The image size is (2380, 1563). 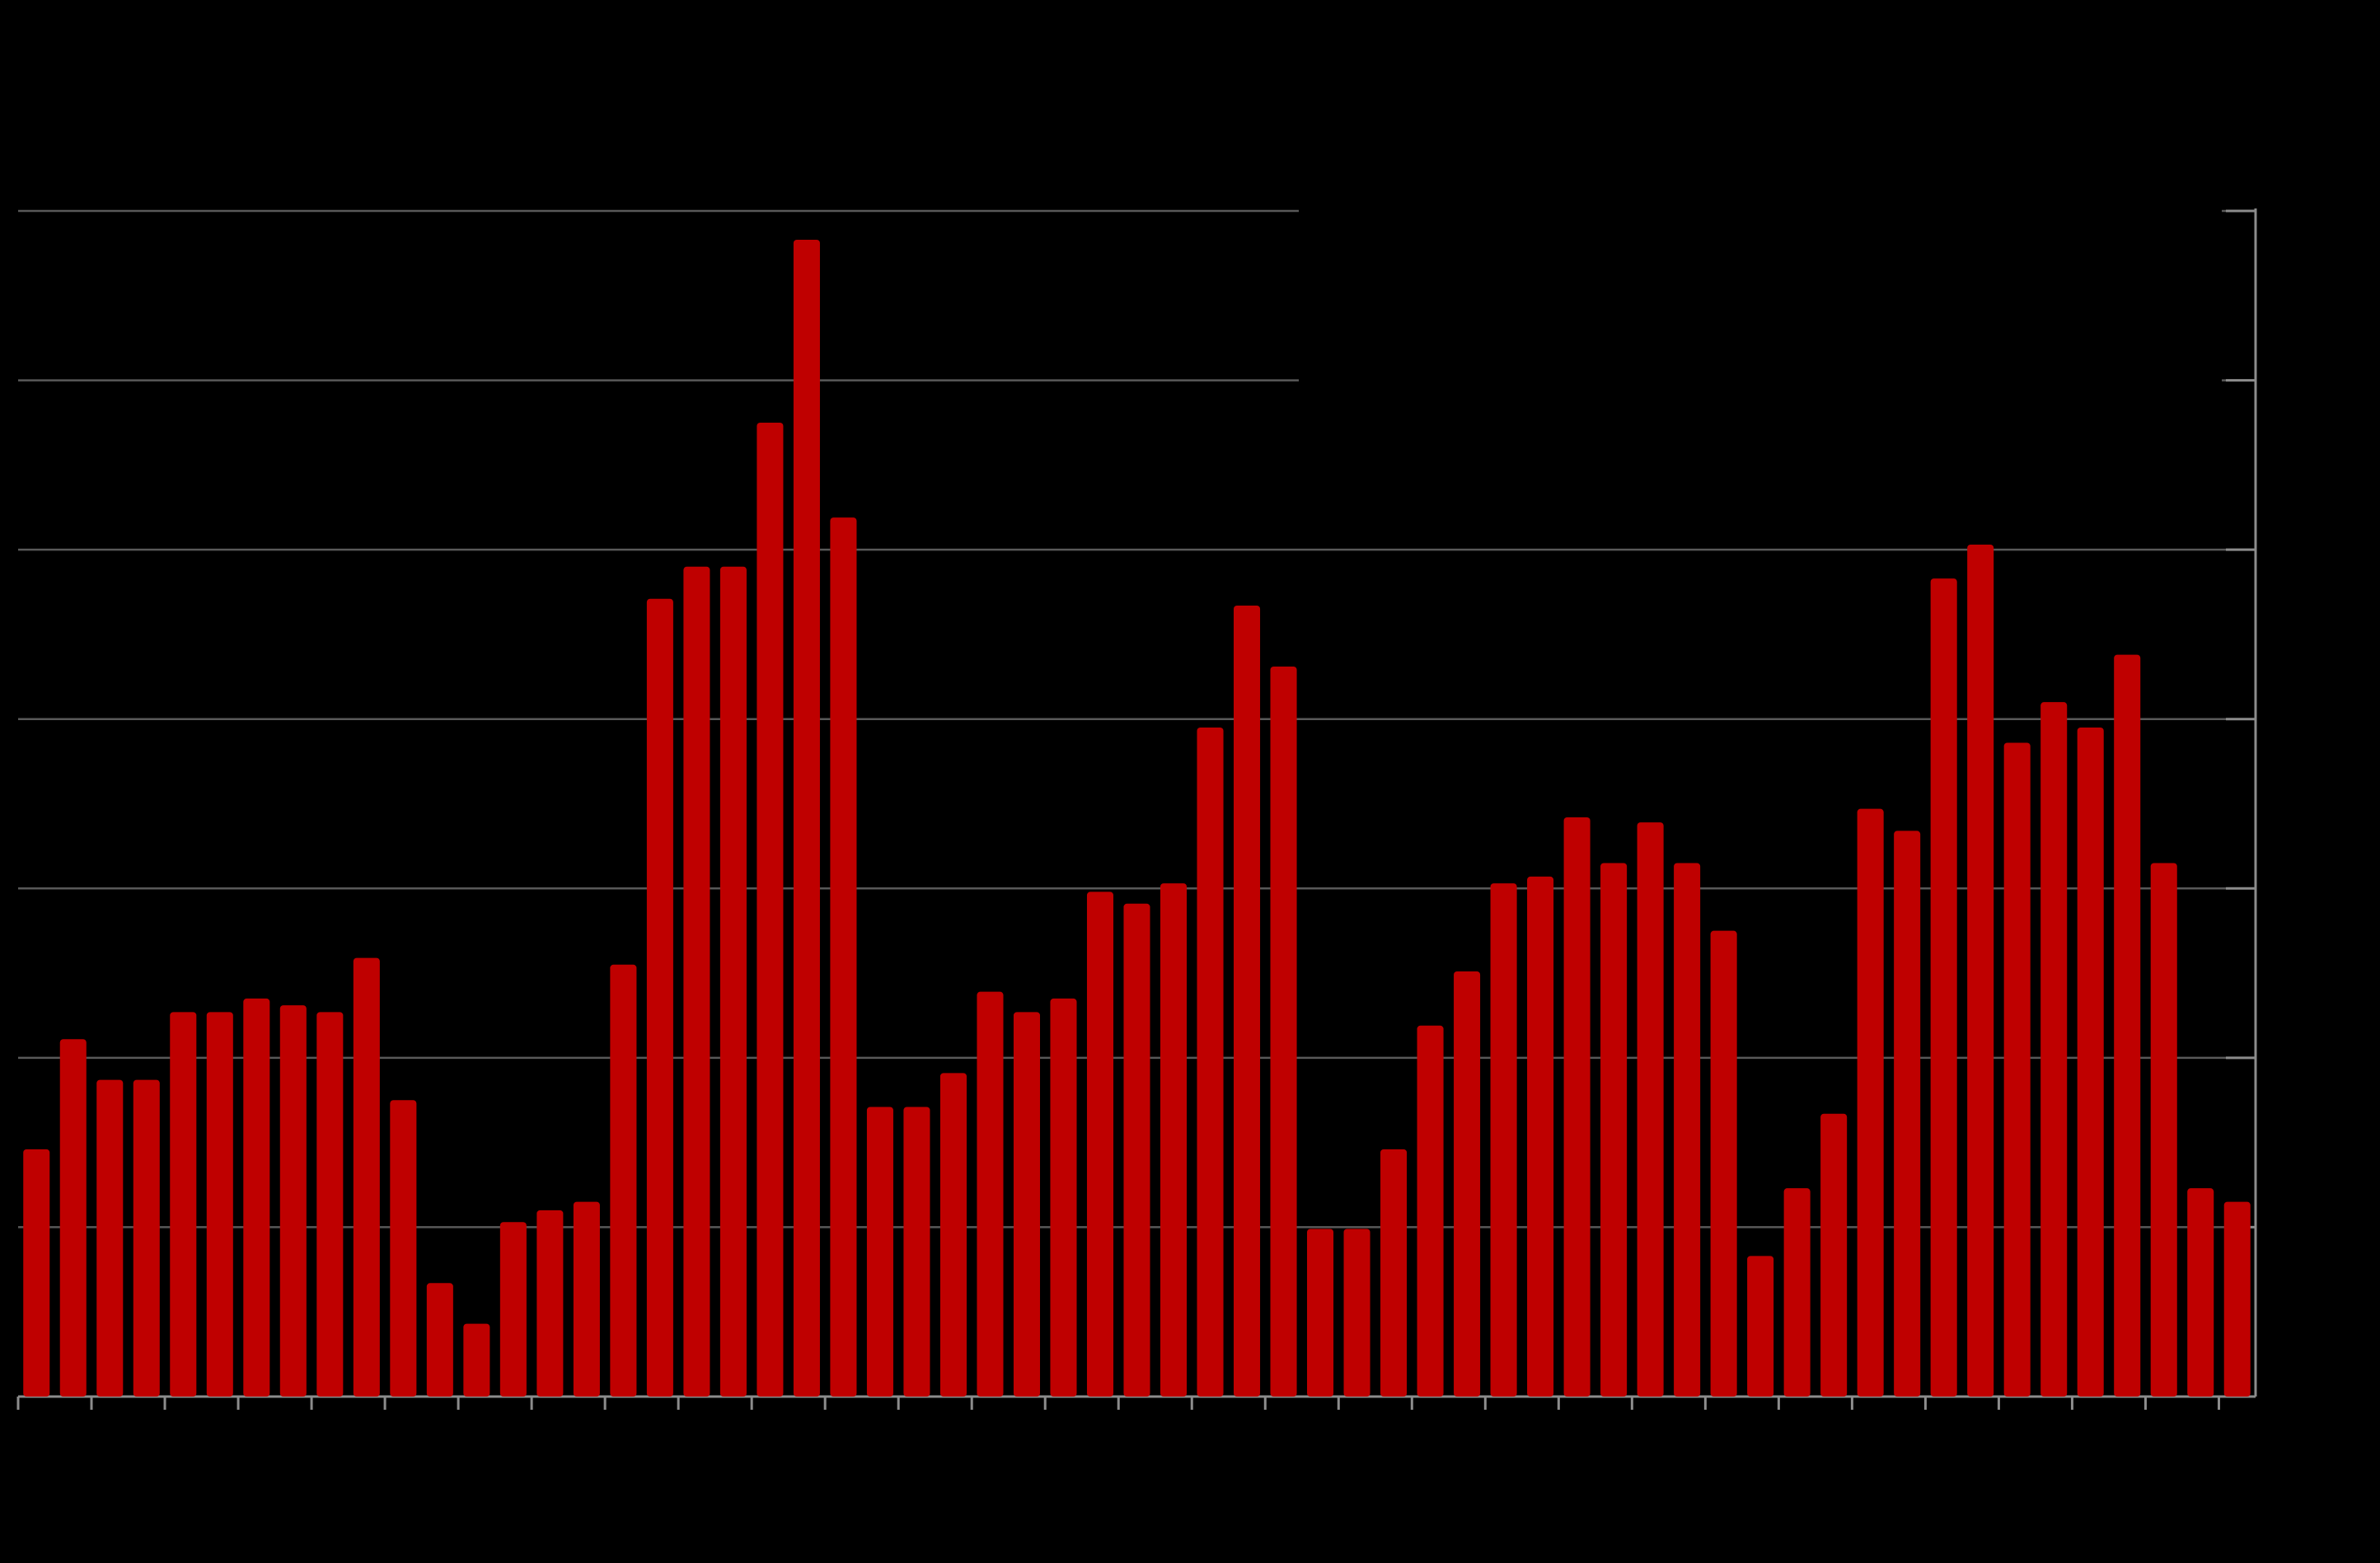 What do you see at coordinates (2274, 1395) in the screenshot?
I see `y-tick-label: 0` at bounding box center [2274, 1395].